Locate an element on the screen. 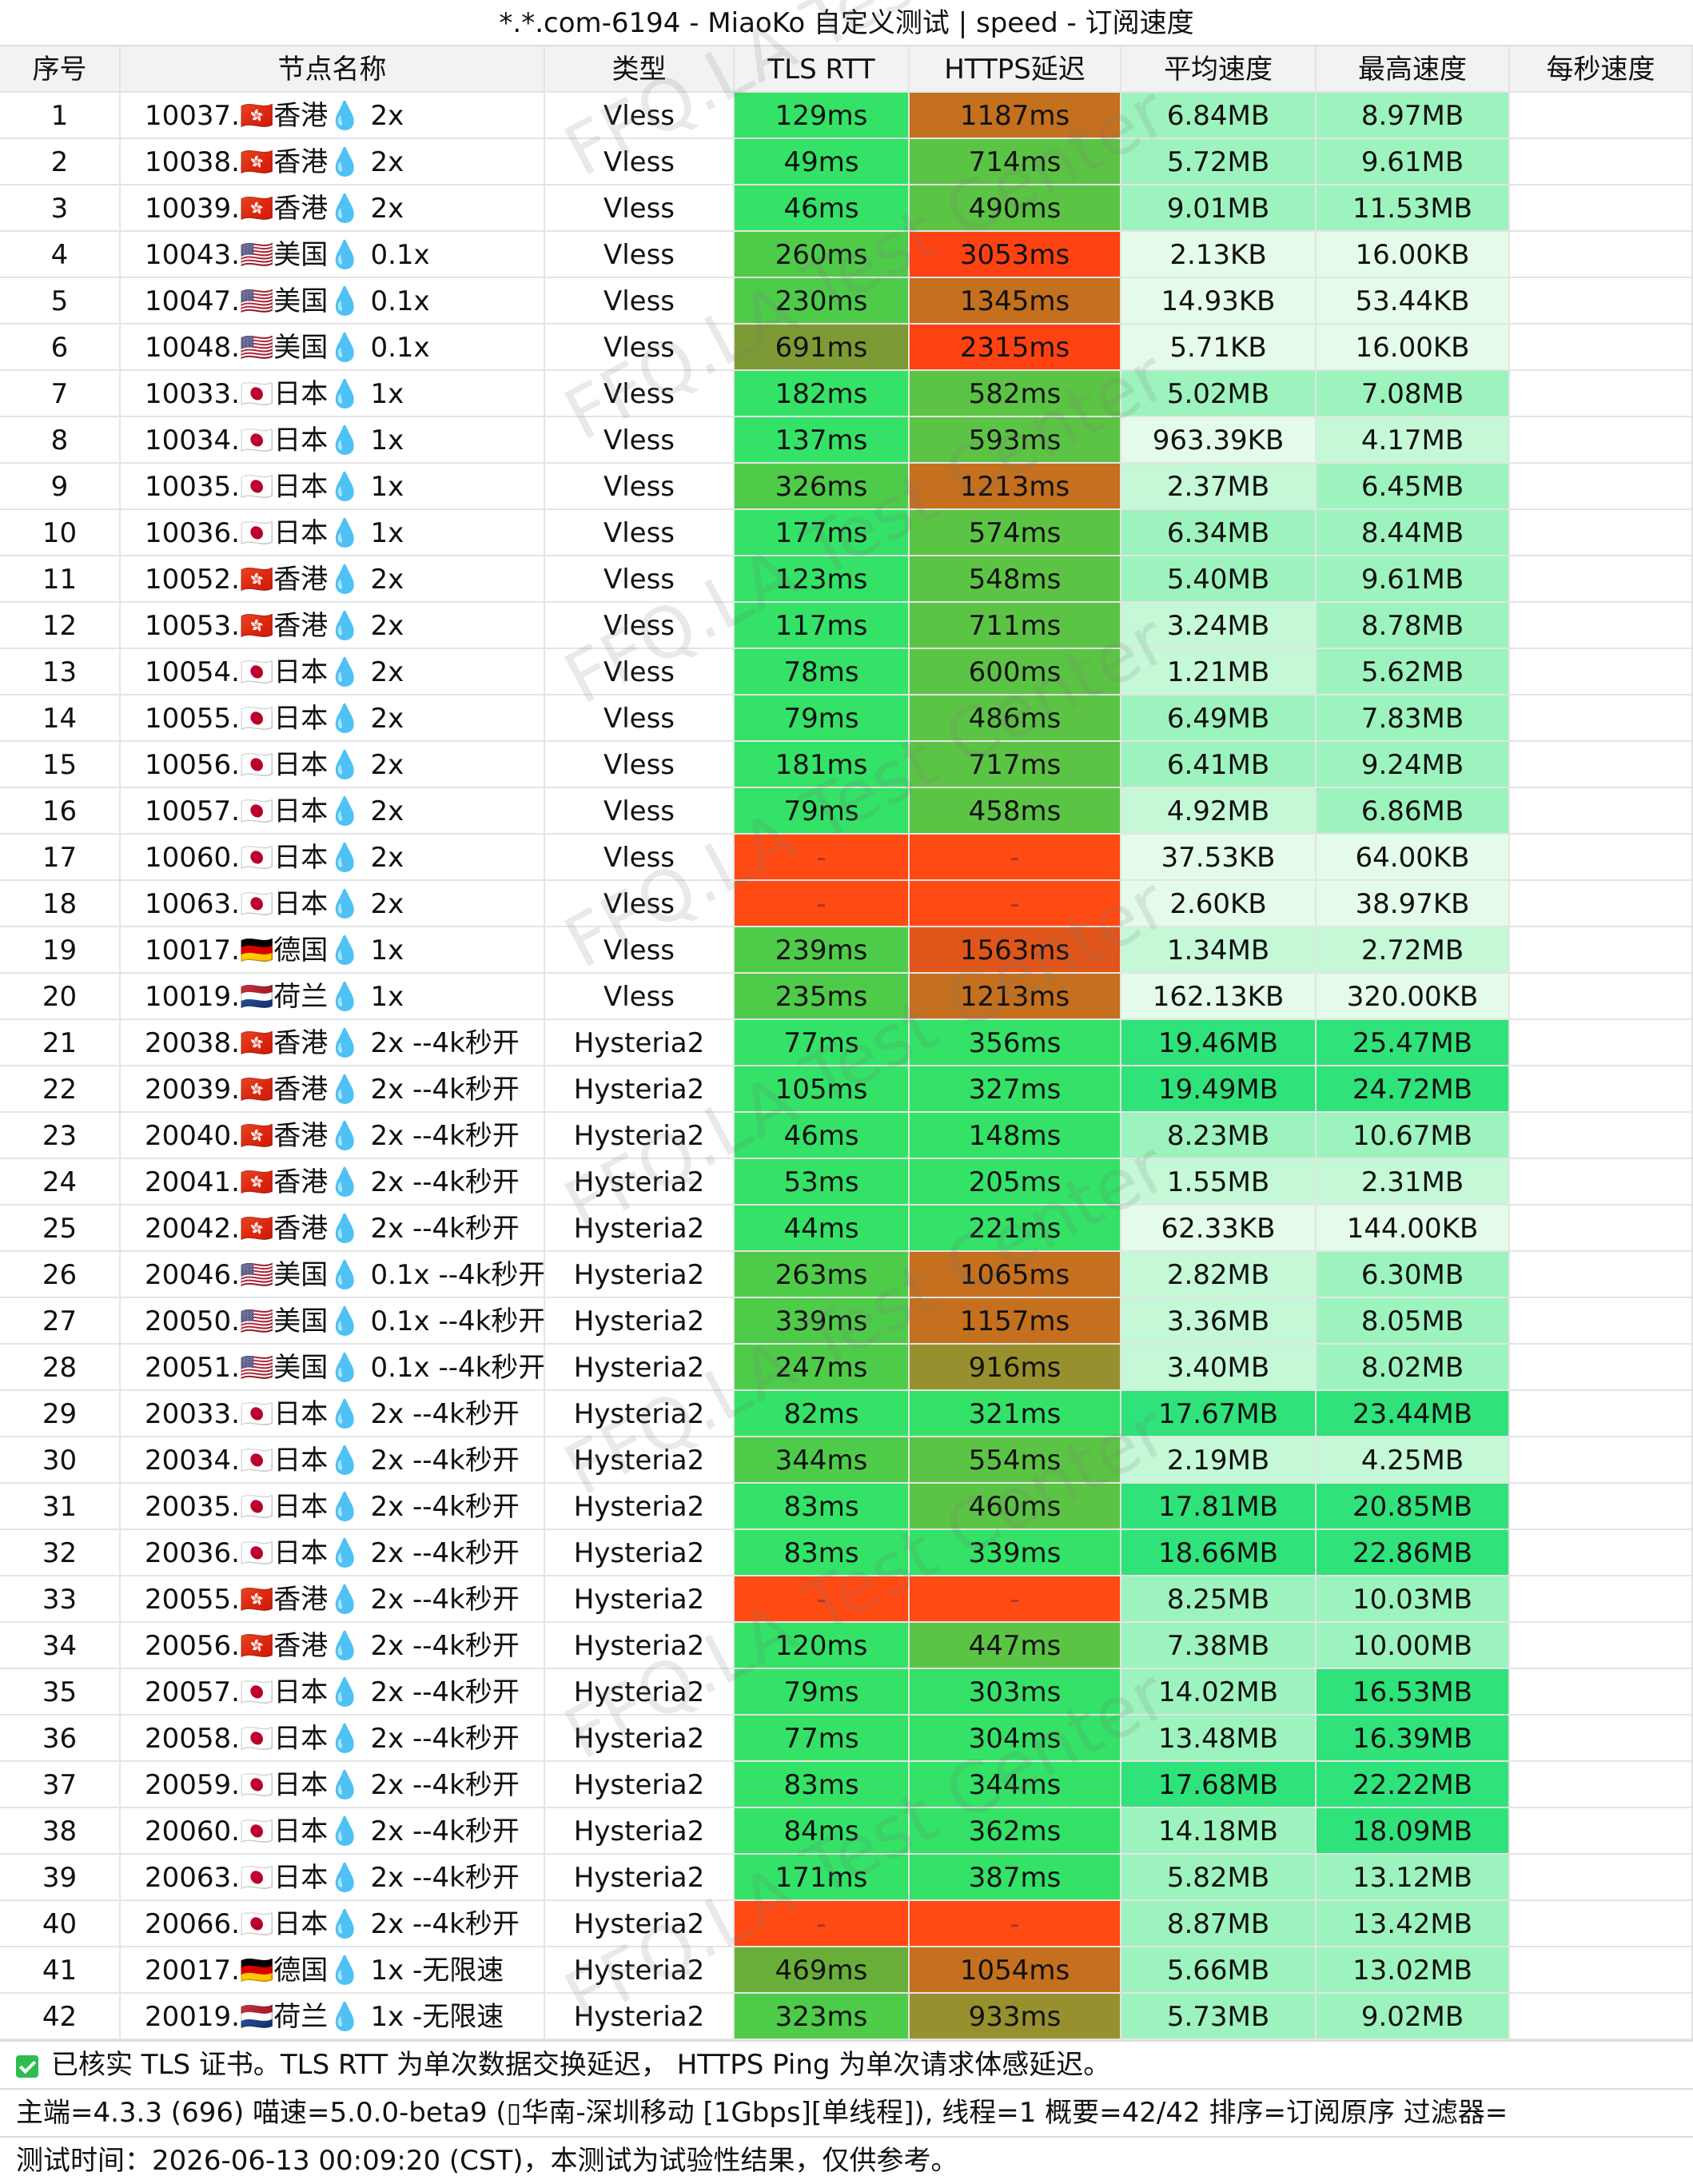 The image size is (1693, 2184). table-cell: 582ms is located at coordinates (1015, 394).